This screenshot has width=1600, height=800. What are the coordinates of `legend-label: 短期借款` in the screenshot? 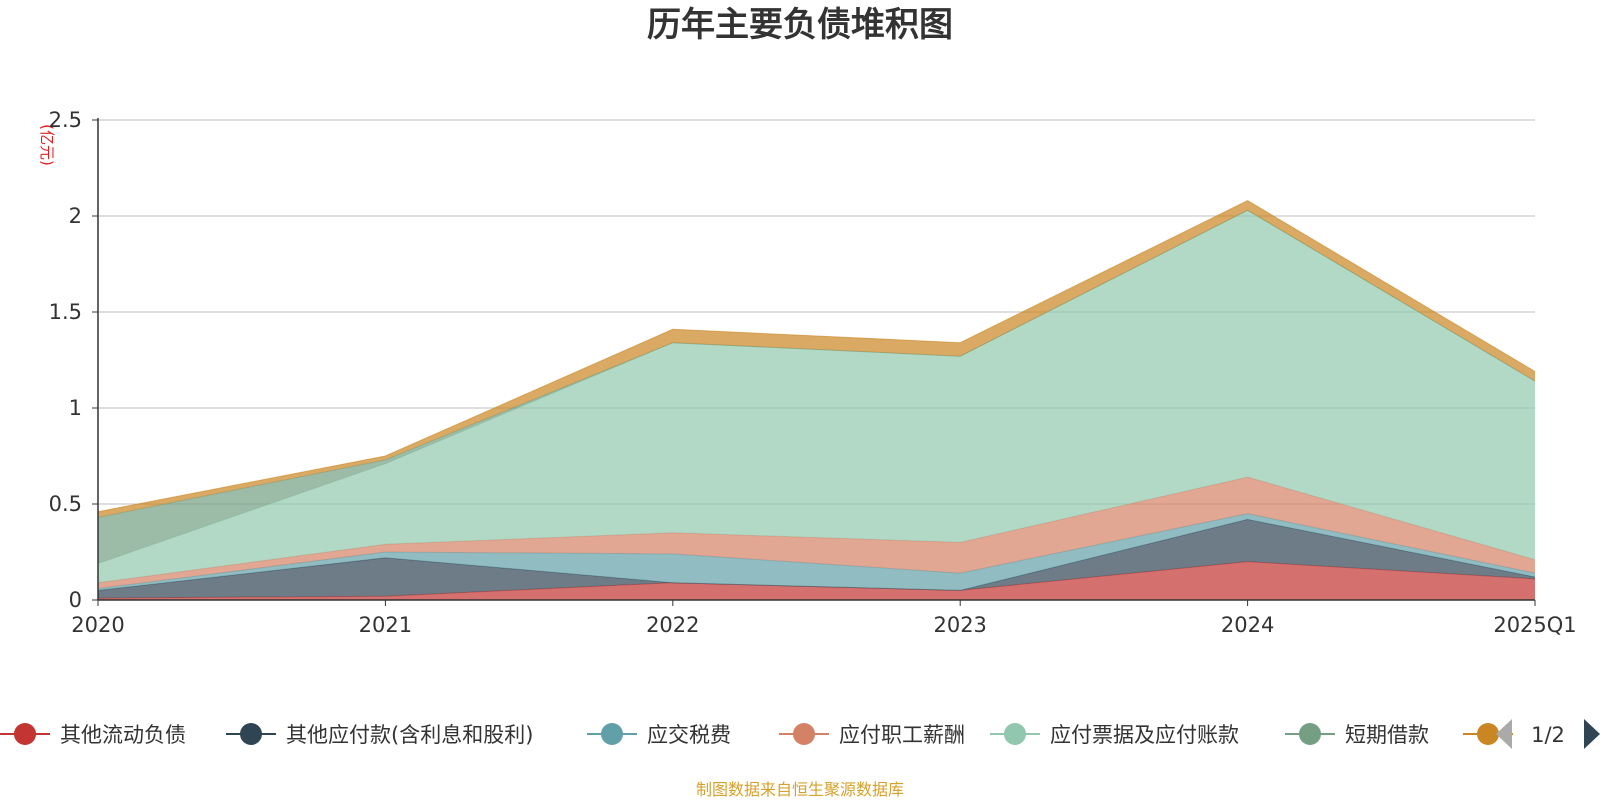 It's located at (1387, 735).